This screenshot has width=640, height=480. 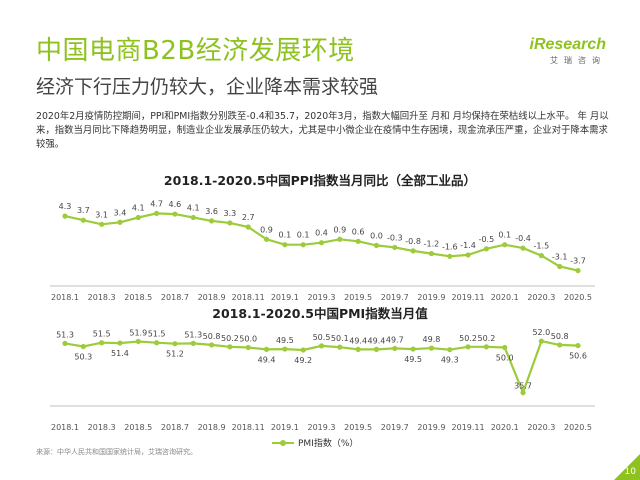 I want to click on data-label: 0.6, so click(x=358, y=231).